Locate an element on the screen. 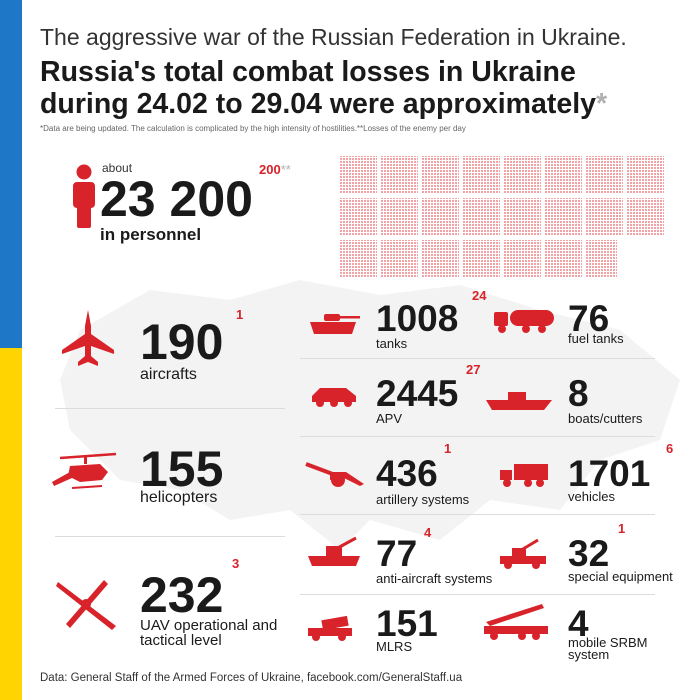  apv-value: 2445 is located at coordinates (417, 393).